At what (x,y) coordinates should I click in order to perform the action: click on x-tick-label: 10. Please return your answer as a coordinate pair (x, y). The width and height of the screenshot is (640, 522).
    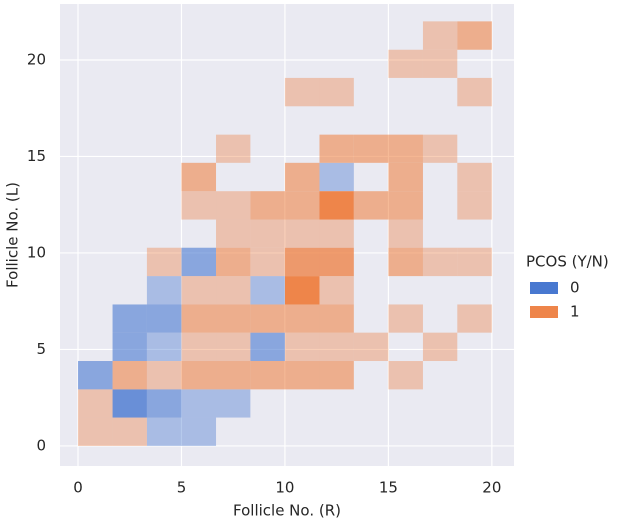
    Looking at the image, I should click on (284, 488).